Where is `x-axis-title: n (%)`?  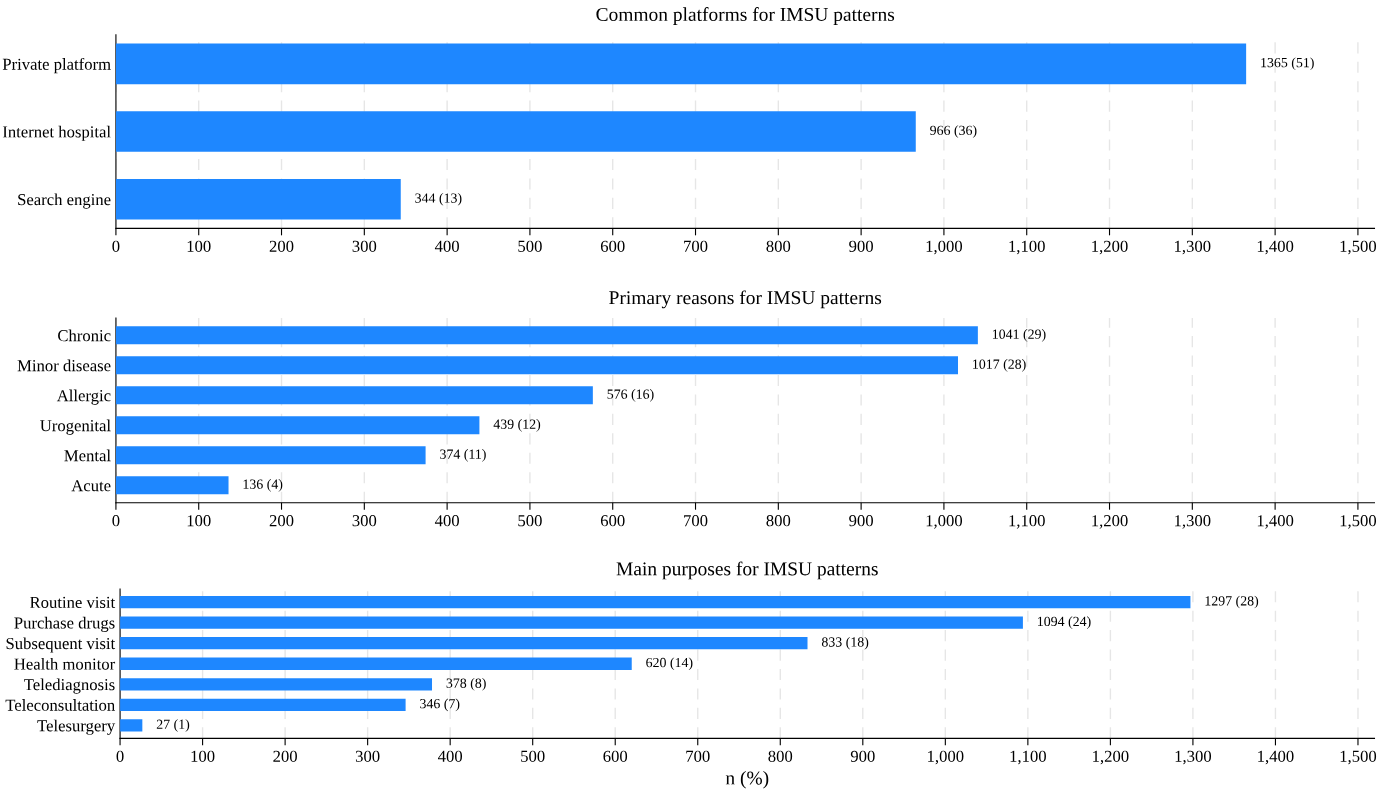 x-axis-title: n (%) is located at coordinates (747, 779).